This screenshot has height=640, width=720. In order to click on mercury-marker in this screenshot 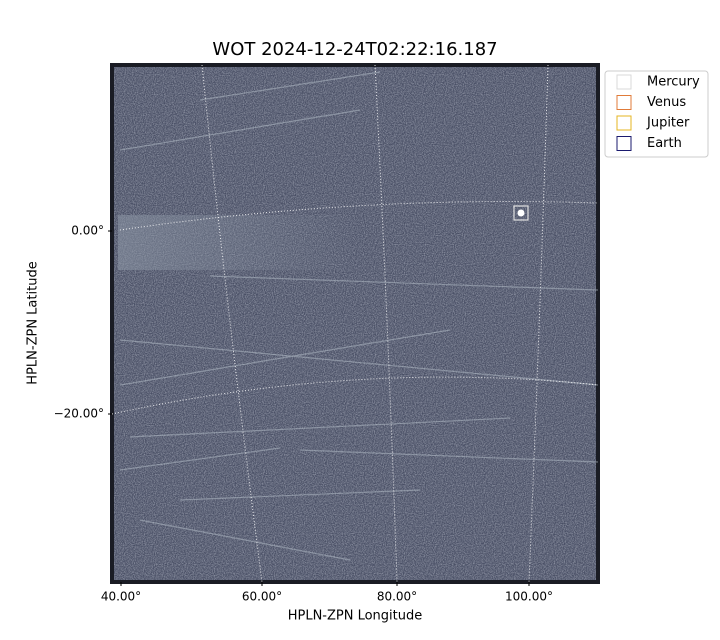, I will do `click(521, 213)`.